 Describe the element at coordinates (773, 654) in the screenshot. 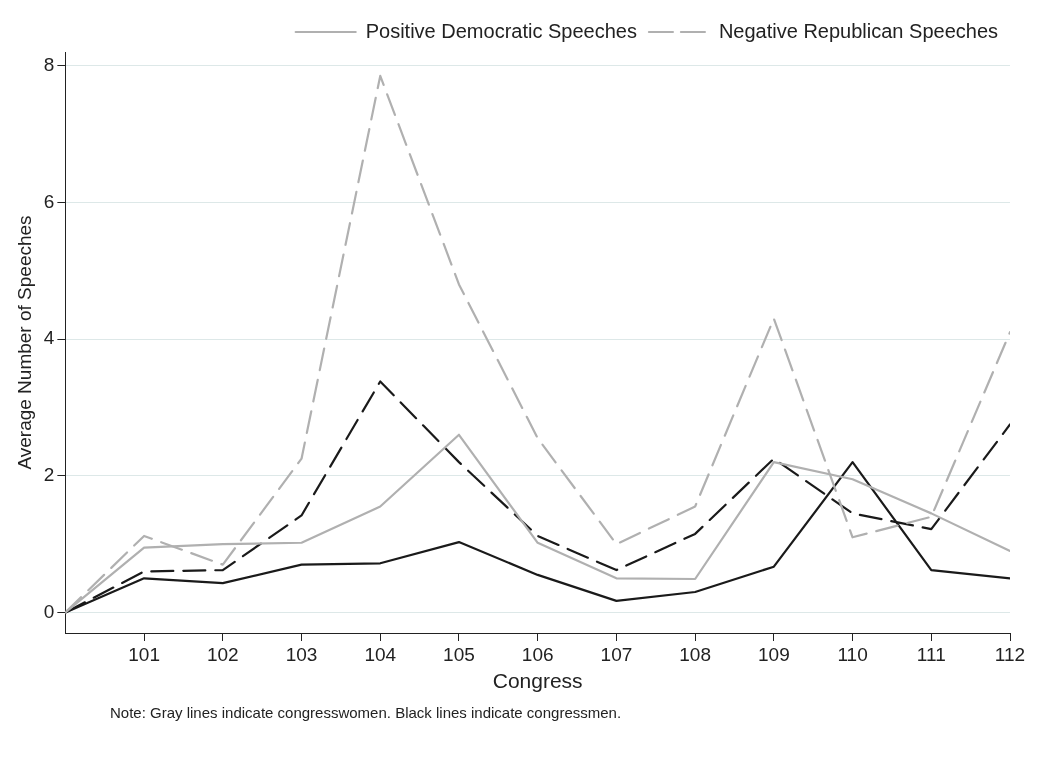

I see `x-tick-label: 109` at that location.